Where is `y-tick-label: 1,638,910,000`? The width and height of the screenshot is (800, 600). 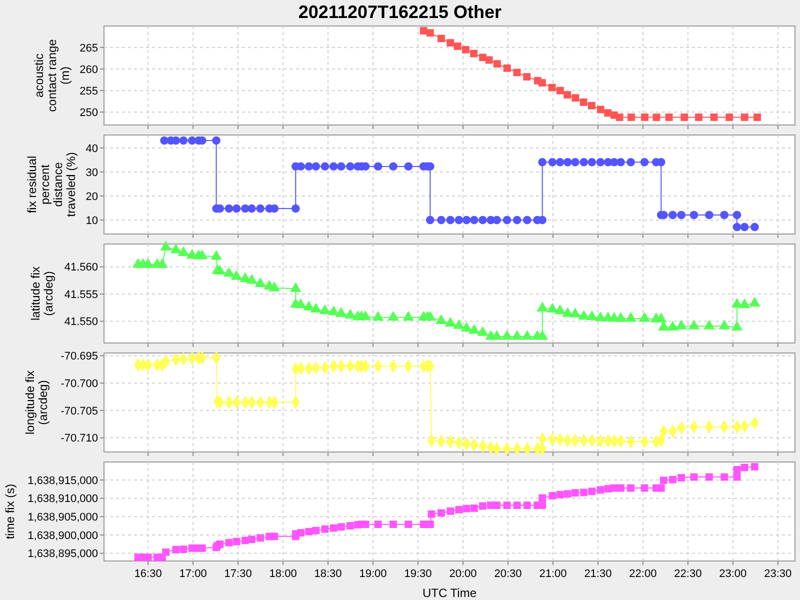
y-tick-label: 1,638,910,000 is located at coordinates (63, 499).